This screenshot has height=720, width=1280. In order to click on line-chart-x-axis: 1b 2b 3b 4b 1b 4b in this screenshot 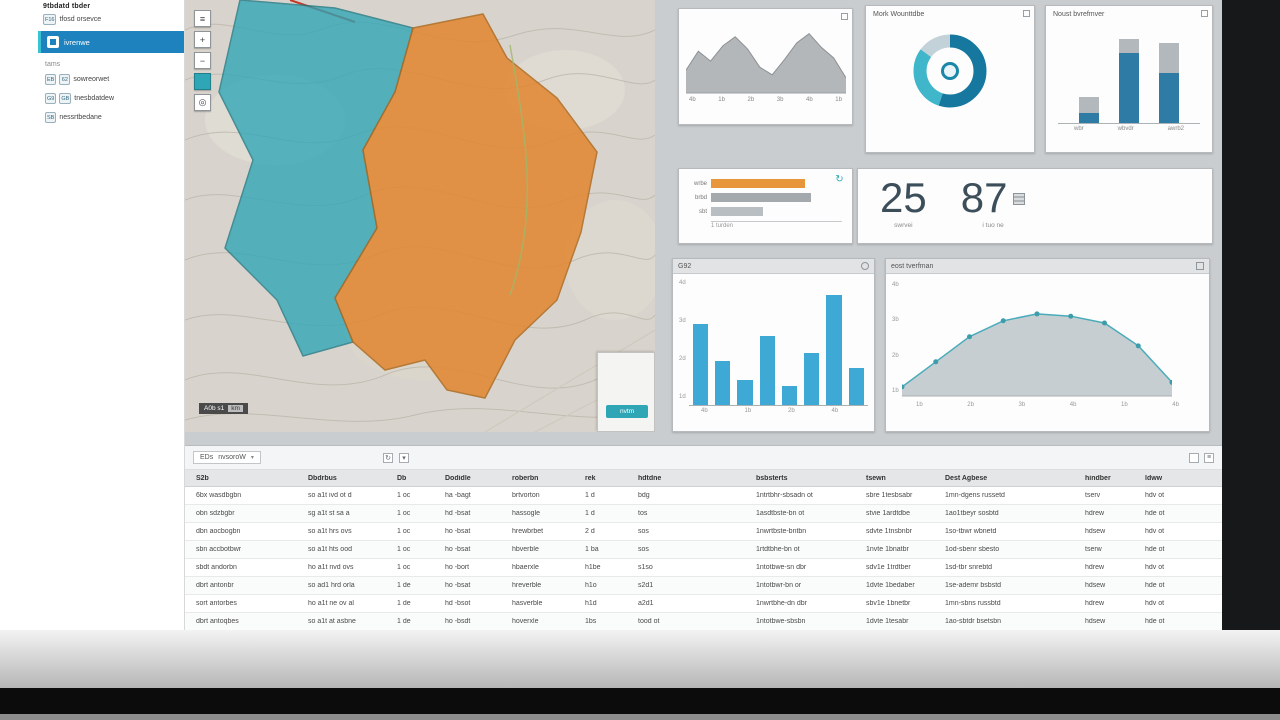, I will do `click(1047, 404)`.